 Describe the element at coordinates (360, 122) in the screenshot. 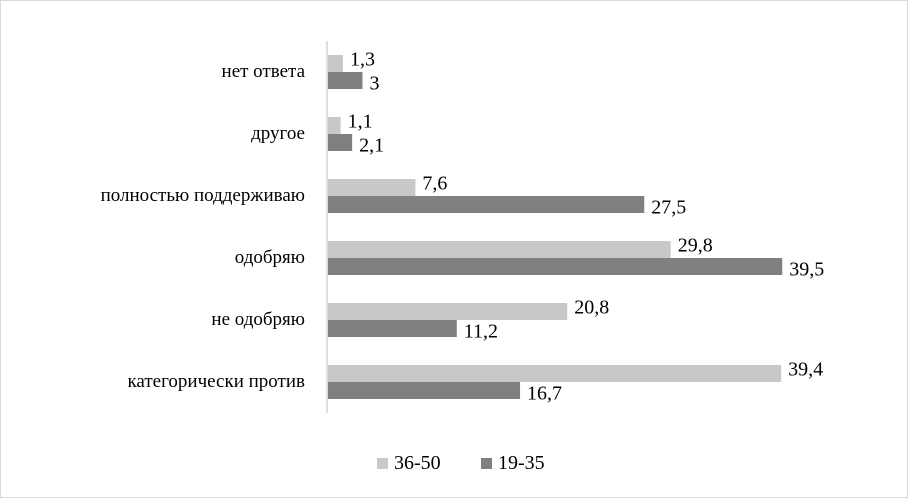

I see `data-label: 1,1` at that location.